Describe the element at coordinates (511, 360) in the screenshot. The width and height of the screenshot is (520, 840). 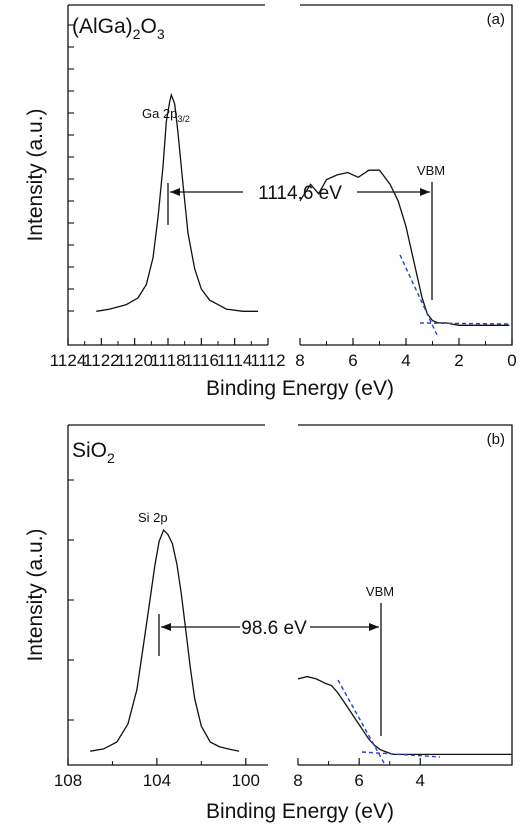
I see `x-tick-label: 0` at that location.